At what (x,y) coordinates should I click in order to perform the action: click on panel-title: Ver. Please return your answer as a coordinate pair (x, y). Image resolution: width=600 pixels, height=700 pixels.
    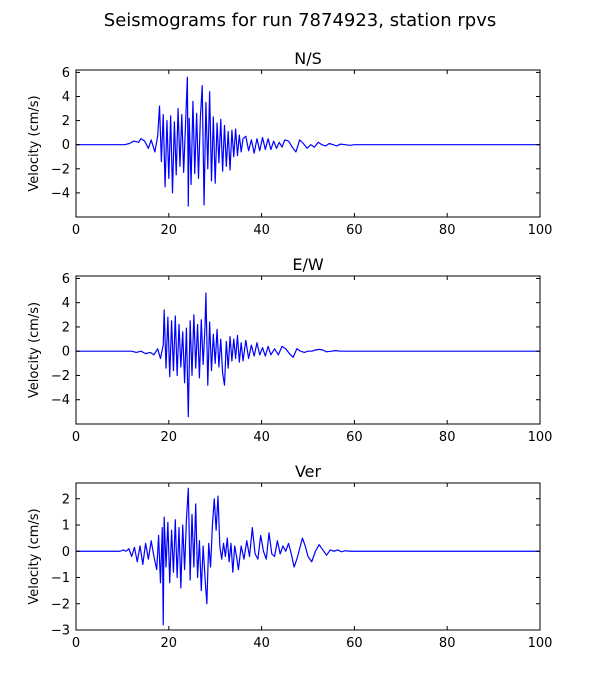
    Looking at the image, I should click on (308, 471).